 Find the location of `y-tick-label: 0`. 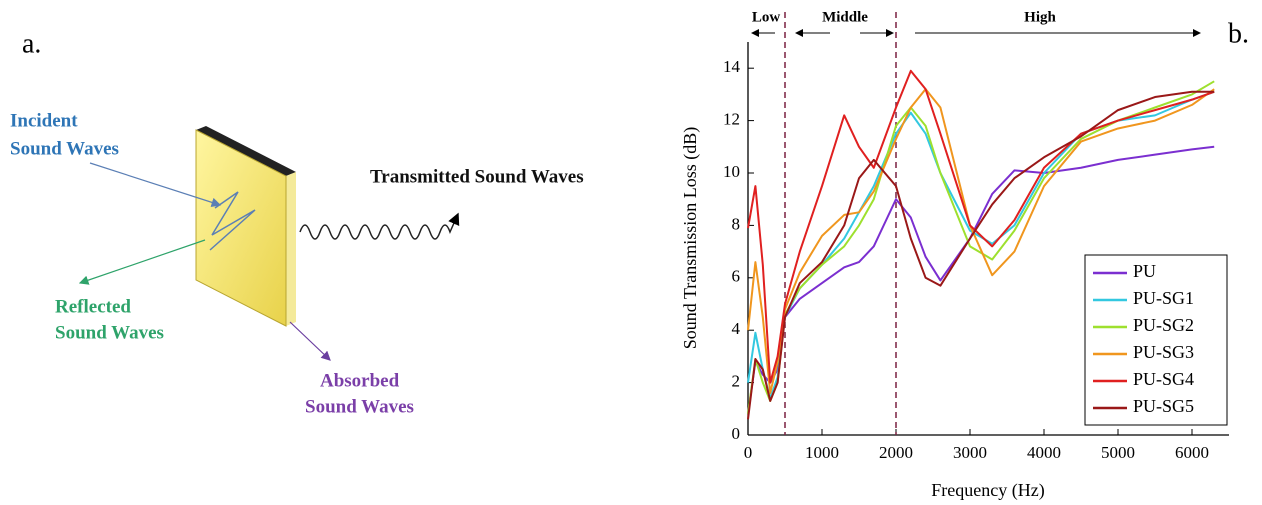

y-tick-label: 0 is located at coordinates (736, 433).